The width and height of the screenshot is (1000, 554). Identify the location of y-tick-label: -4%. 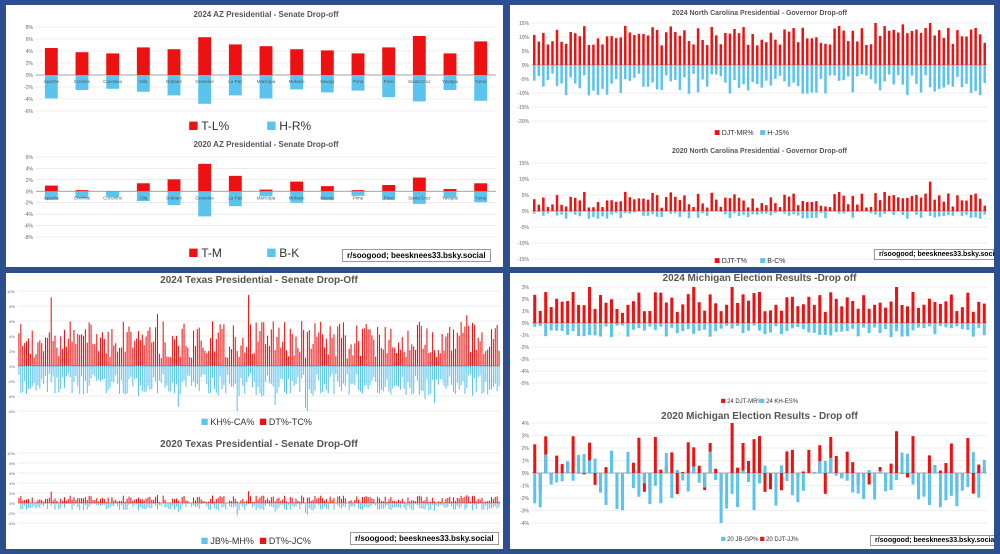
(28, 215).